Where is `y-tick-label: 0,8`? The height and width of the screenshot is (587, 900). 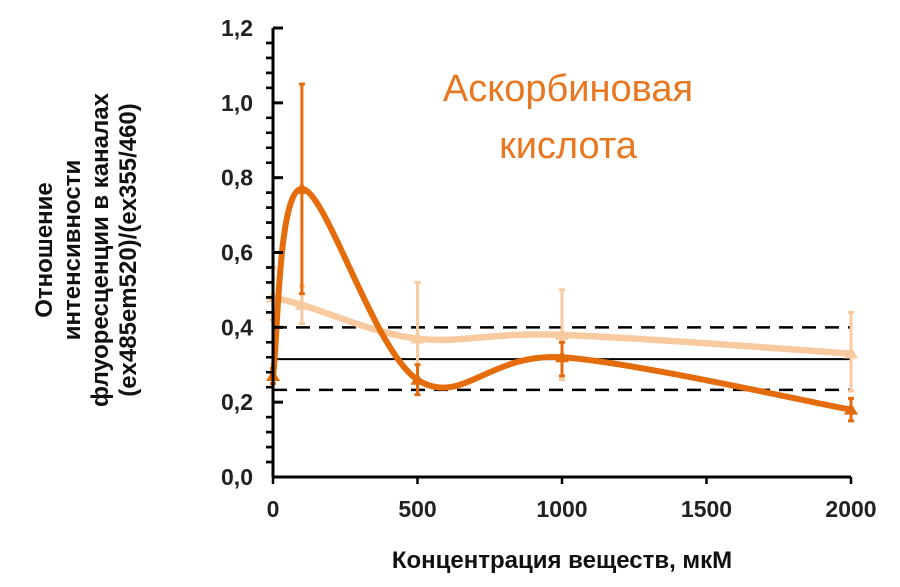
y-tick-label: 0,8 is located at coordinates (237, 178).